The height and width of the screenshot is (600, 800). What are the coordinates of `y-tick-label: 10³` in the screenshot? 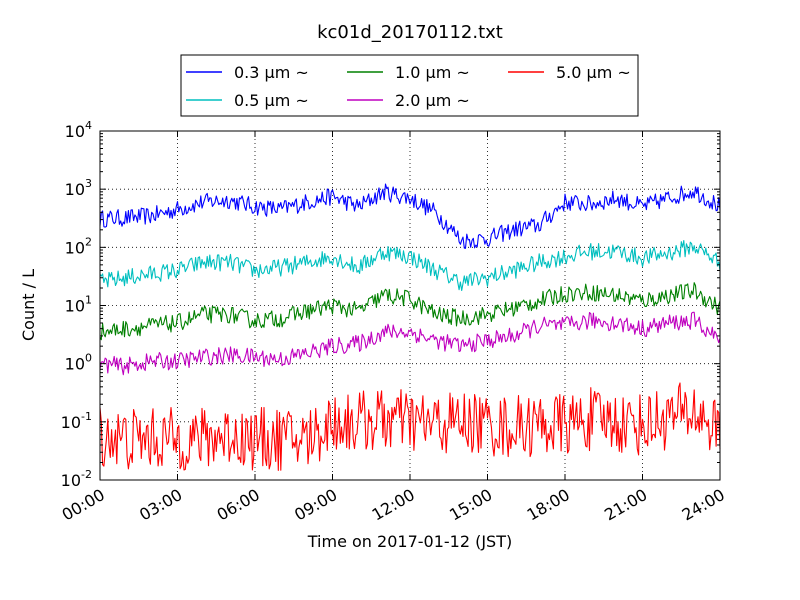 It's located at (78, 188).